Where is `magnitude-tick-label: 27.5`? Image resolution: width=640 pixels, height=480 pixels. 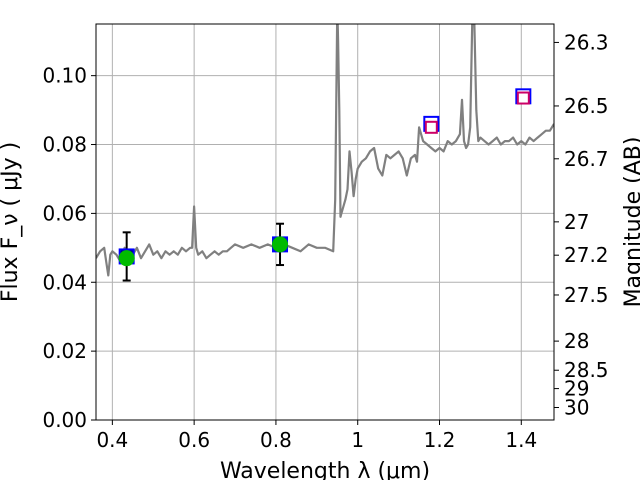
magnitude-tick-label: 27.5 is located at coordinates (586, 295).